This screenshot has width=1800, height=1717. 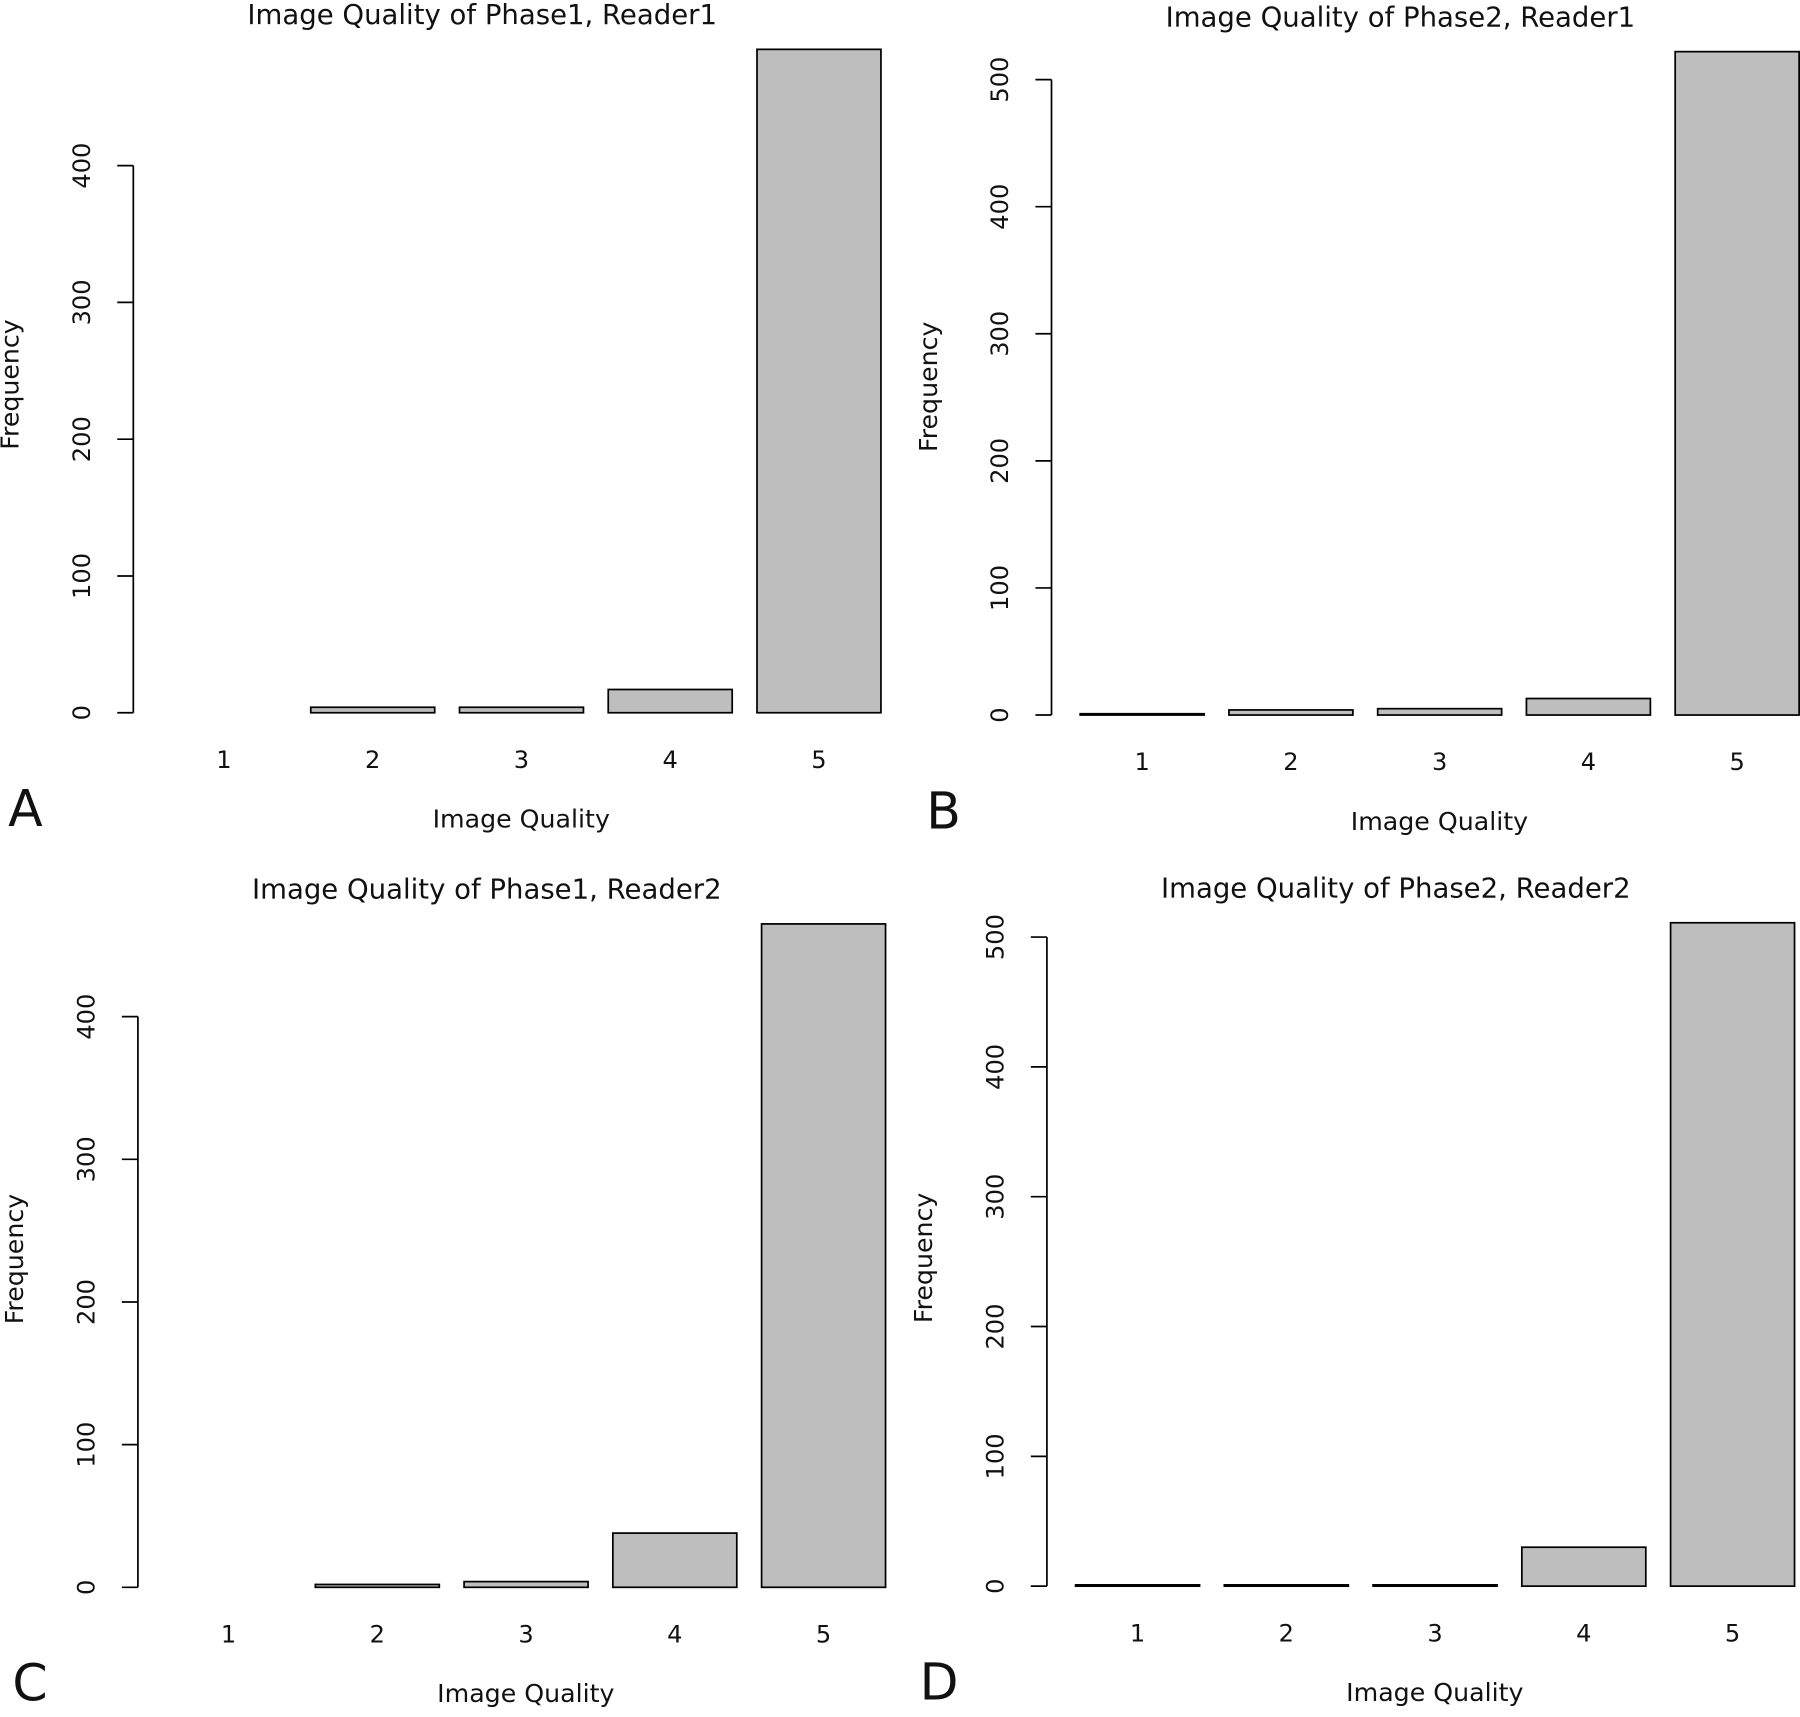 I want to click on chart-title: Image Quality of Phase2, Reader1, so click(x=1401, y=17).